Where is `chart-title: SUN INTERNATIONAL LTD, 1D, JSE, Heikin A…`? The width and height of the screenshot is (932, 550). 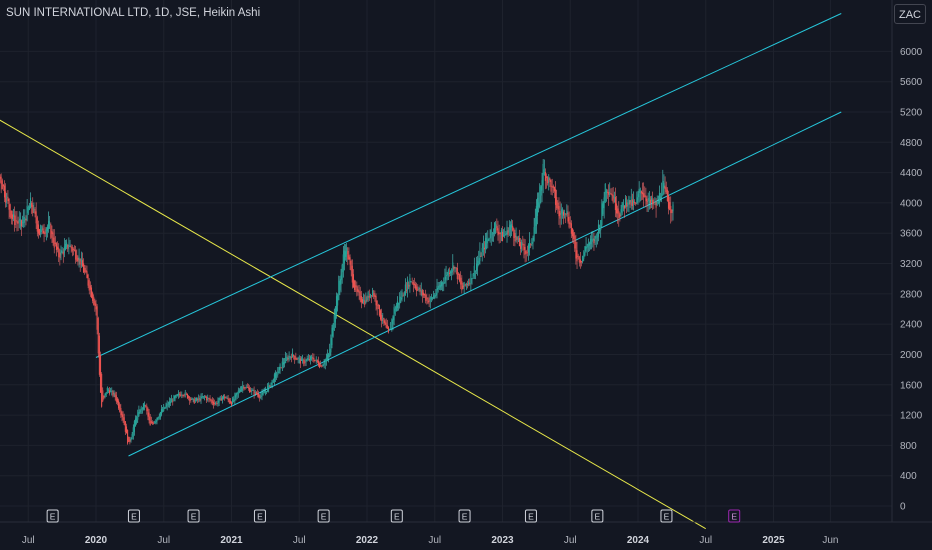
chart-title: SUN INTERNATIONAL LTD, 1D, JSE, Heikin A… is located at coordinates (133, 13).